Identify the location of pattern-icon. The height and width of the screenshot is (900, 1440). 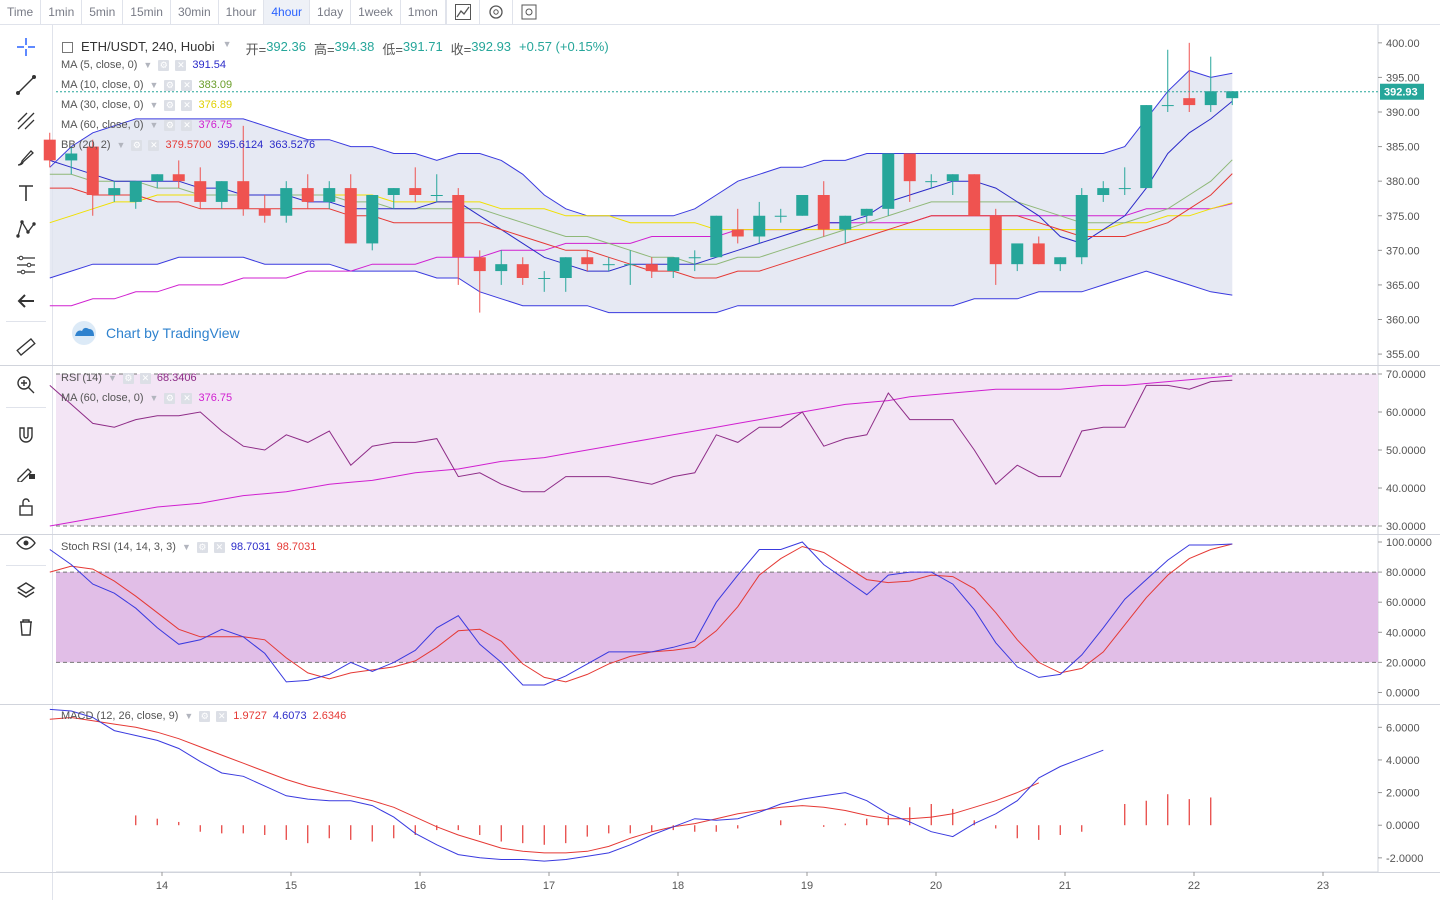
(26, 229).